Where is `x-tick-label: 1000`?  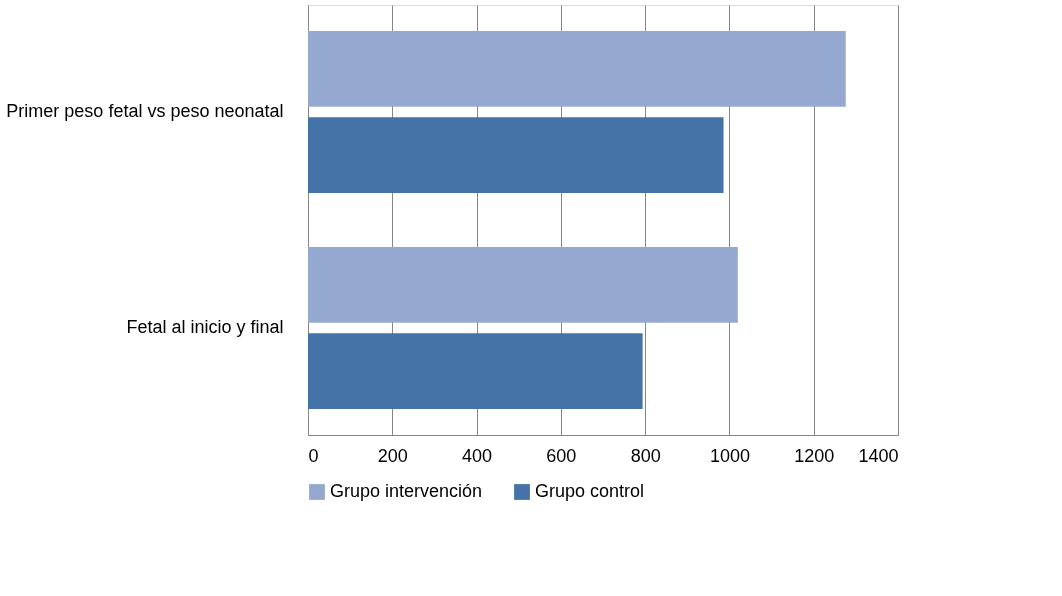 x-tick-label: 1000 is located at coordinates (729, 455).